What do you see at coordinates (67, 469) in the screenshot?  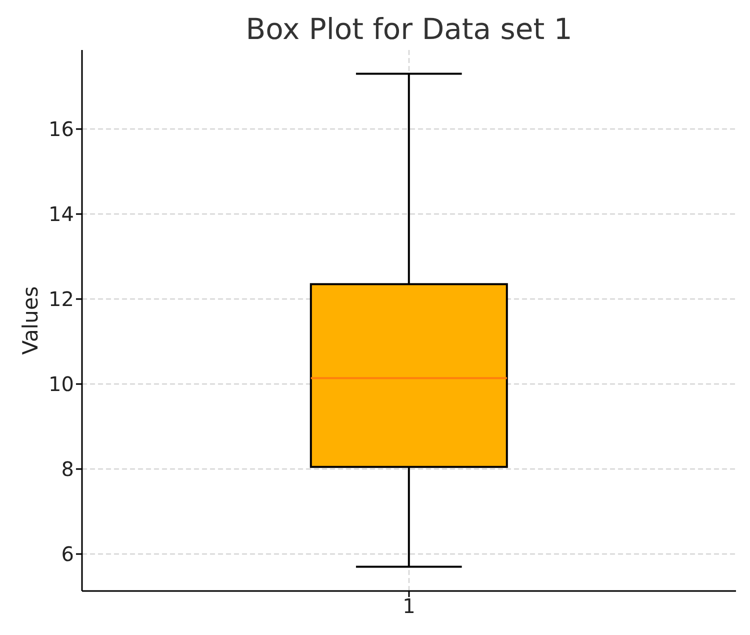 I see `y-tick-label: 8` at bounding box center [67, 469].